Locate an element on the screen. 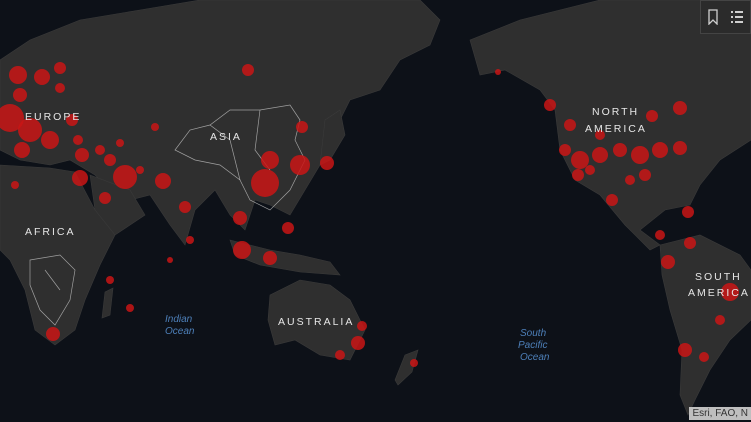 The height and width of the screenshot is (422, 751). land-australia is located at coordinates (316, 320).